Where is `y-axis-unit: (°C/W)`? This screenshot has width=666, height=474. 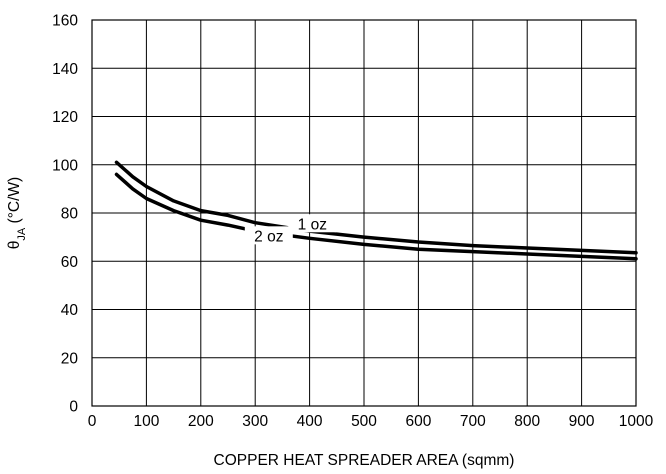 y-axis-unit: (°C/W) is located at coordinates (14, 202).